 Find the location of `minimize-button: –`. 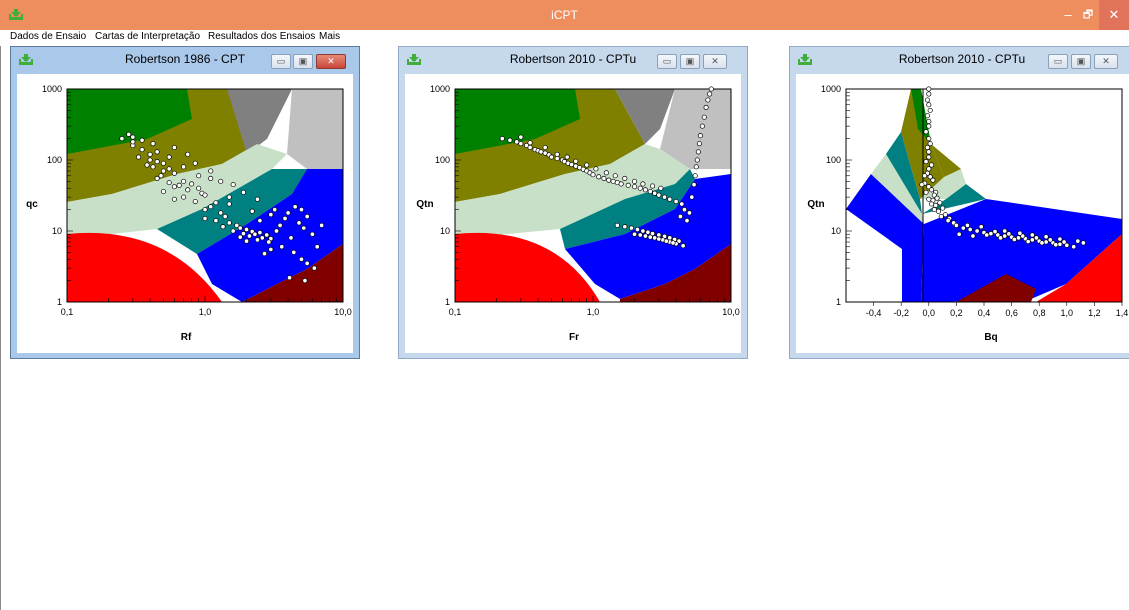

minimize-button: – is located at coordinates (1068, 14).